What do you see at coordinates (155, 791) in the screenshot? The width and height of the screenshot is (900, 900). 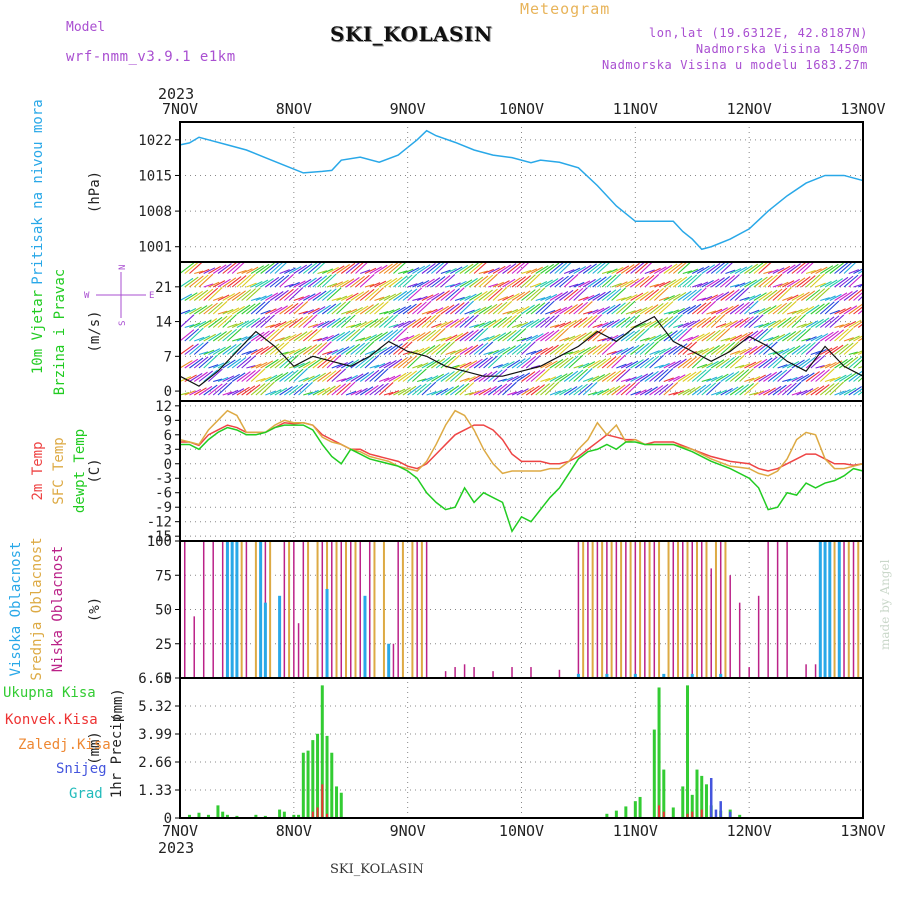 I see `y-tick-label: 1.33` at bounding box center [155, 791].